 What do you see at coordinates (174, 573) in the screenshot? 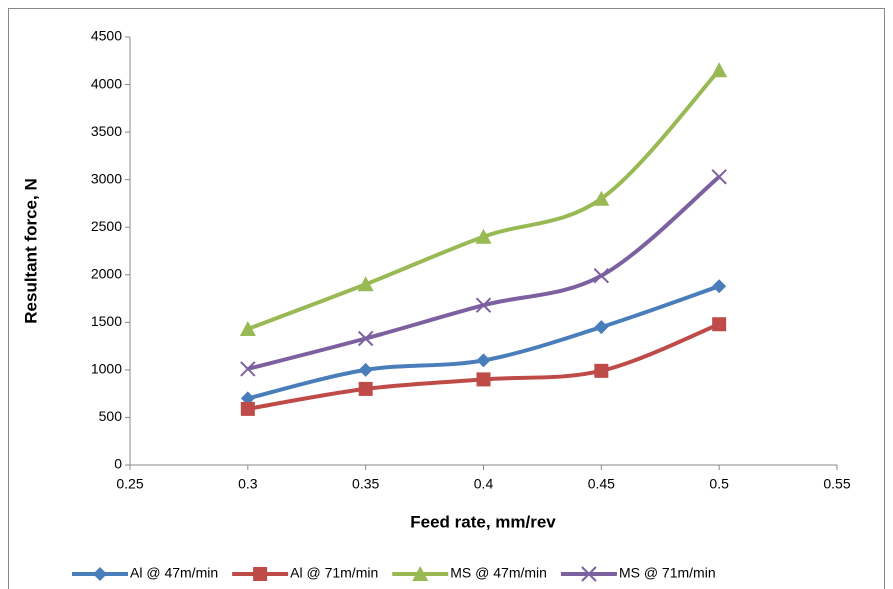
I see `legend-label: Al @ 47m/min` at bounding box center [174, 573].